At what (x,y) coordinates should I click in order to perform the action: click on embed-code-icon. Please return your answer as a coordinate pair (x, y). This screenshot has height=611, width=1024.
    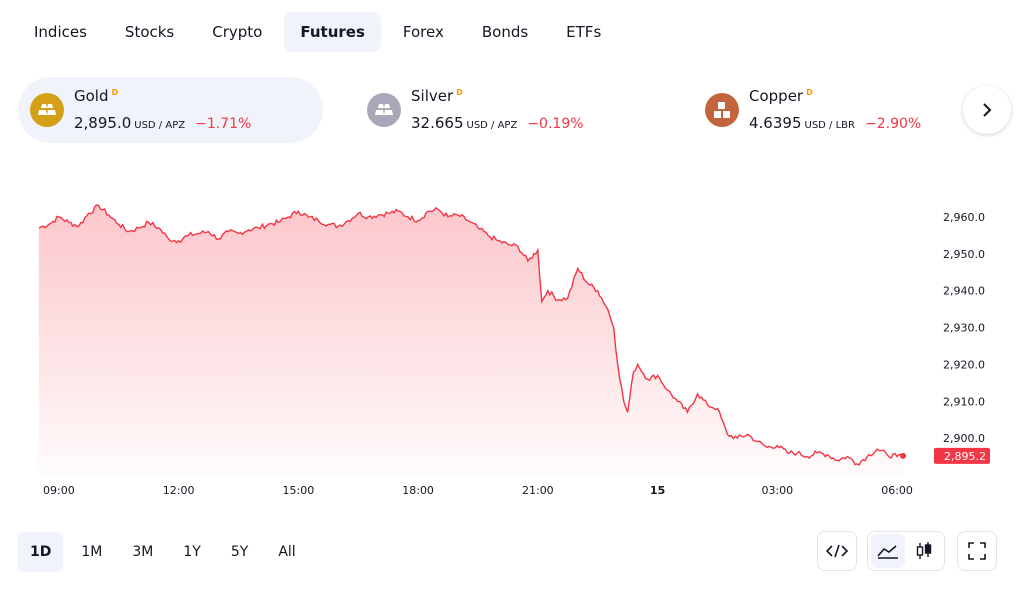
    Looking at the image, I should click on (837, 551).